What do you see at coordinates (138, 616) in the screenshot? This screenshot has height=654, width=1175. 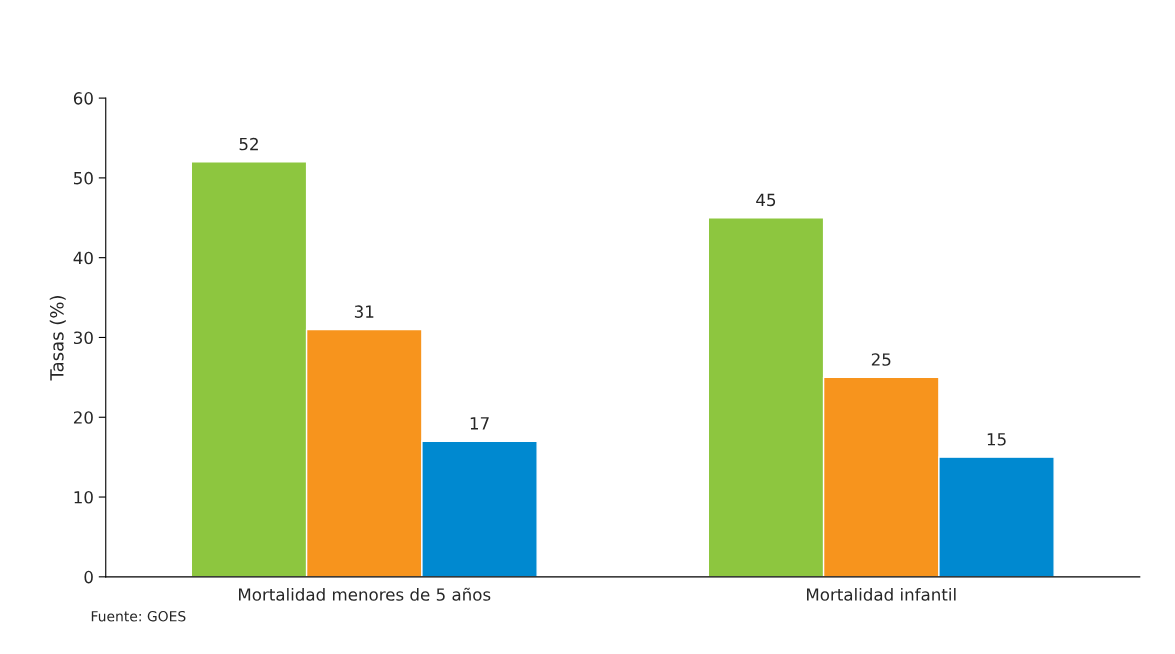 I see `source-note: Fuente: GOES` at bounding box center [138, 616].